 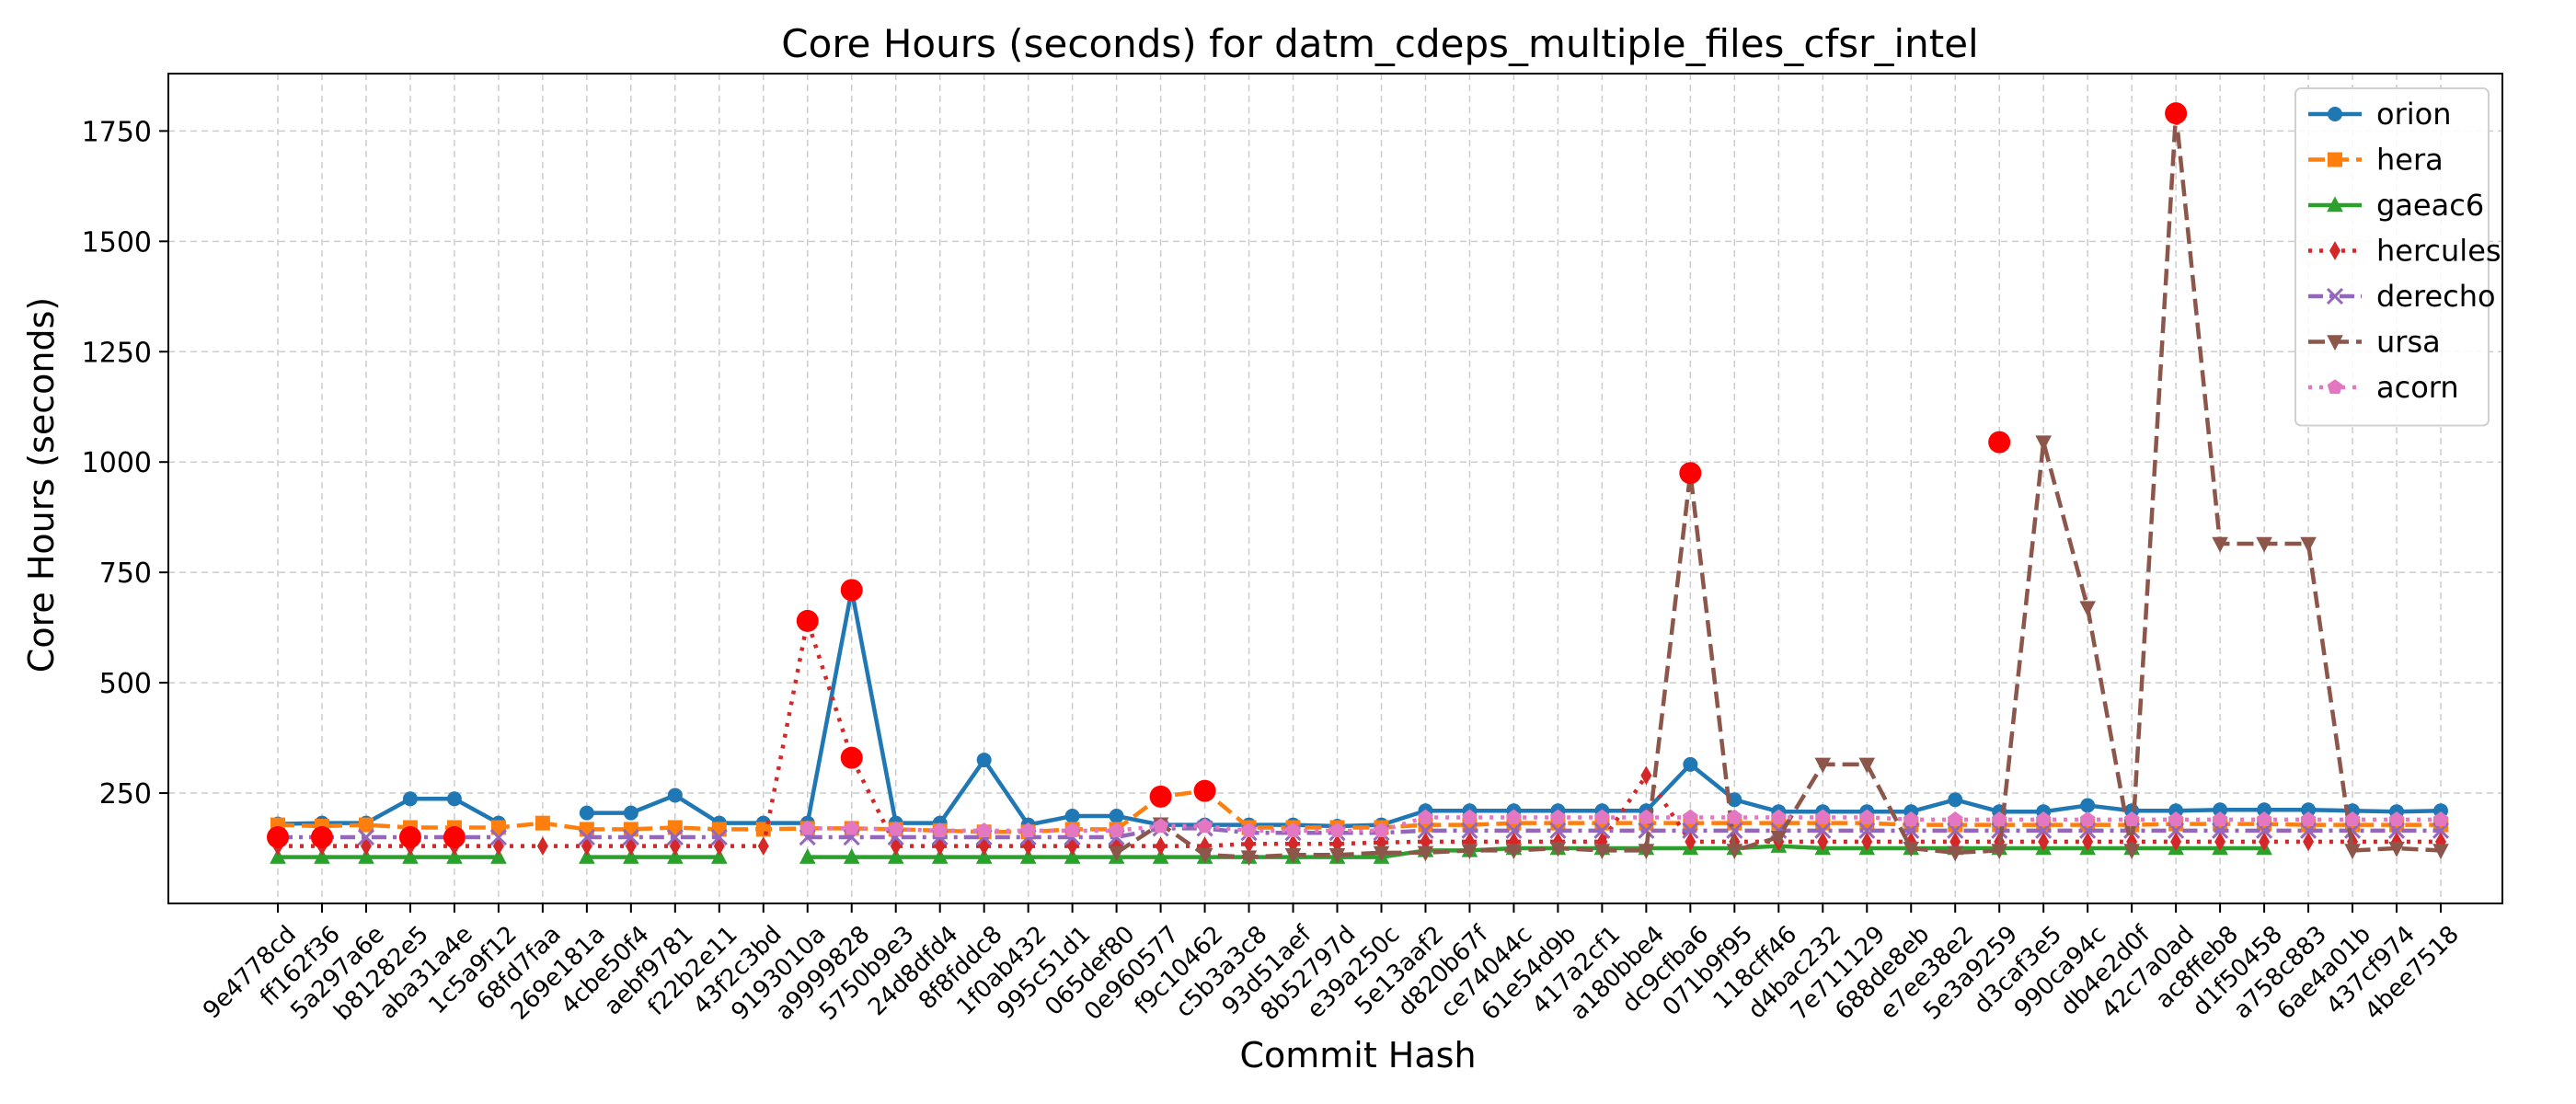 What do you see at coordinates (117, 353) in the screenshot?
I see `y-tick-label: 1250` at bounding box center [117, 353].